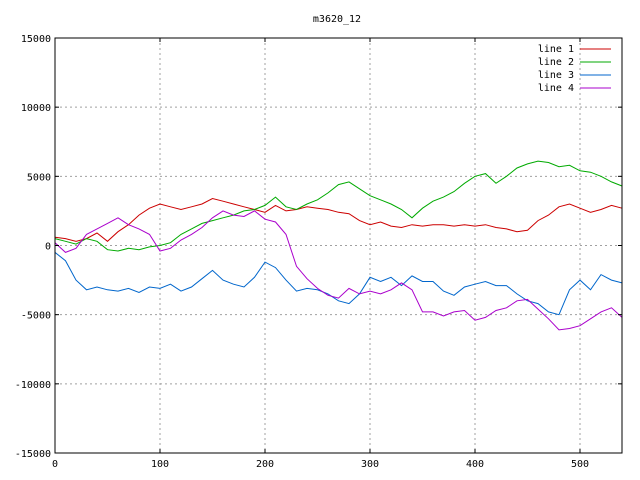 The image size is (640, 480). I want to click on y-tick-label: 0, so click(48, 247).